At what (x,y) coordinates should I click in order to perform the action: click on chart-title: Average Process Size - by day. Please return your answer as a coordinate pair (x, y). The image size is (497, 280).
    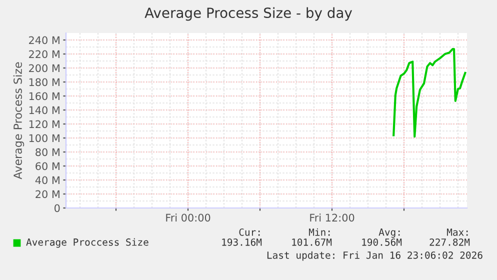
    Looking at the image, I should click on (248, 14).